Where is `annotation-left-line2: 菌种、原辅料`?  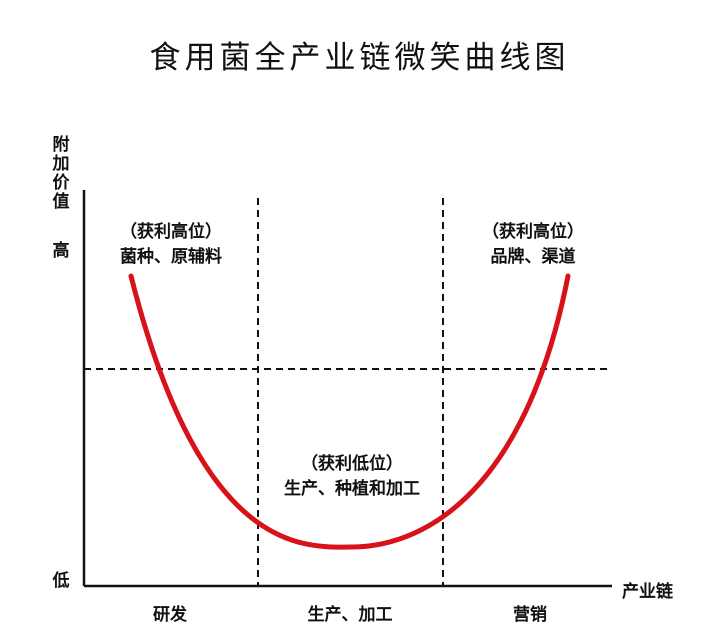
annotation-left-line2: 菌种、原辅料 is located at coordinates (171, 257).